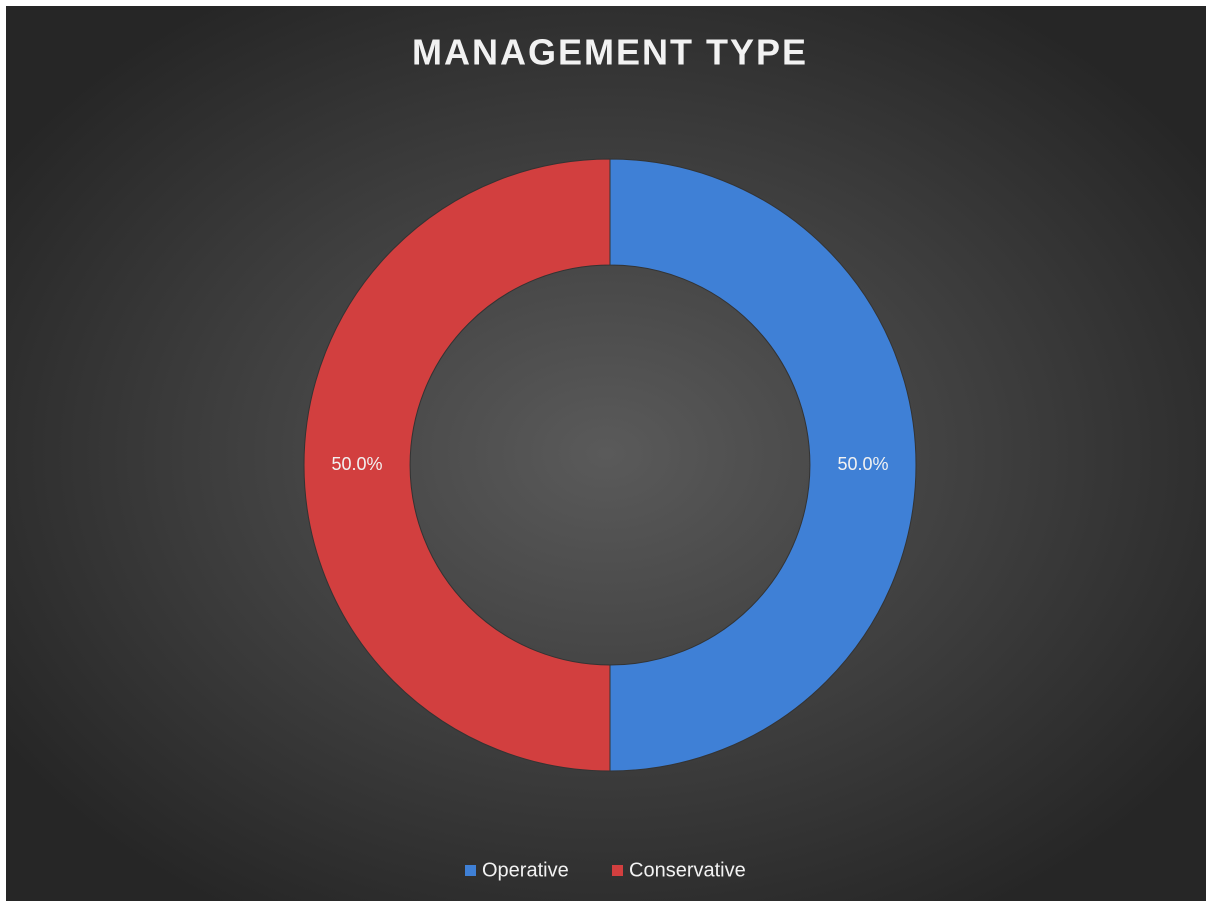 Image resolution: width=1212 pixels, height=907 pixels. Describe the element at coordinates (610, 52) in the screenshot. I see `chart-title: MANAGEMENT TYPE` at that location.